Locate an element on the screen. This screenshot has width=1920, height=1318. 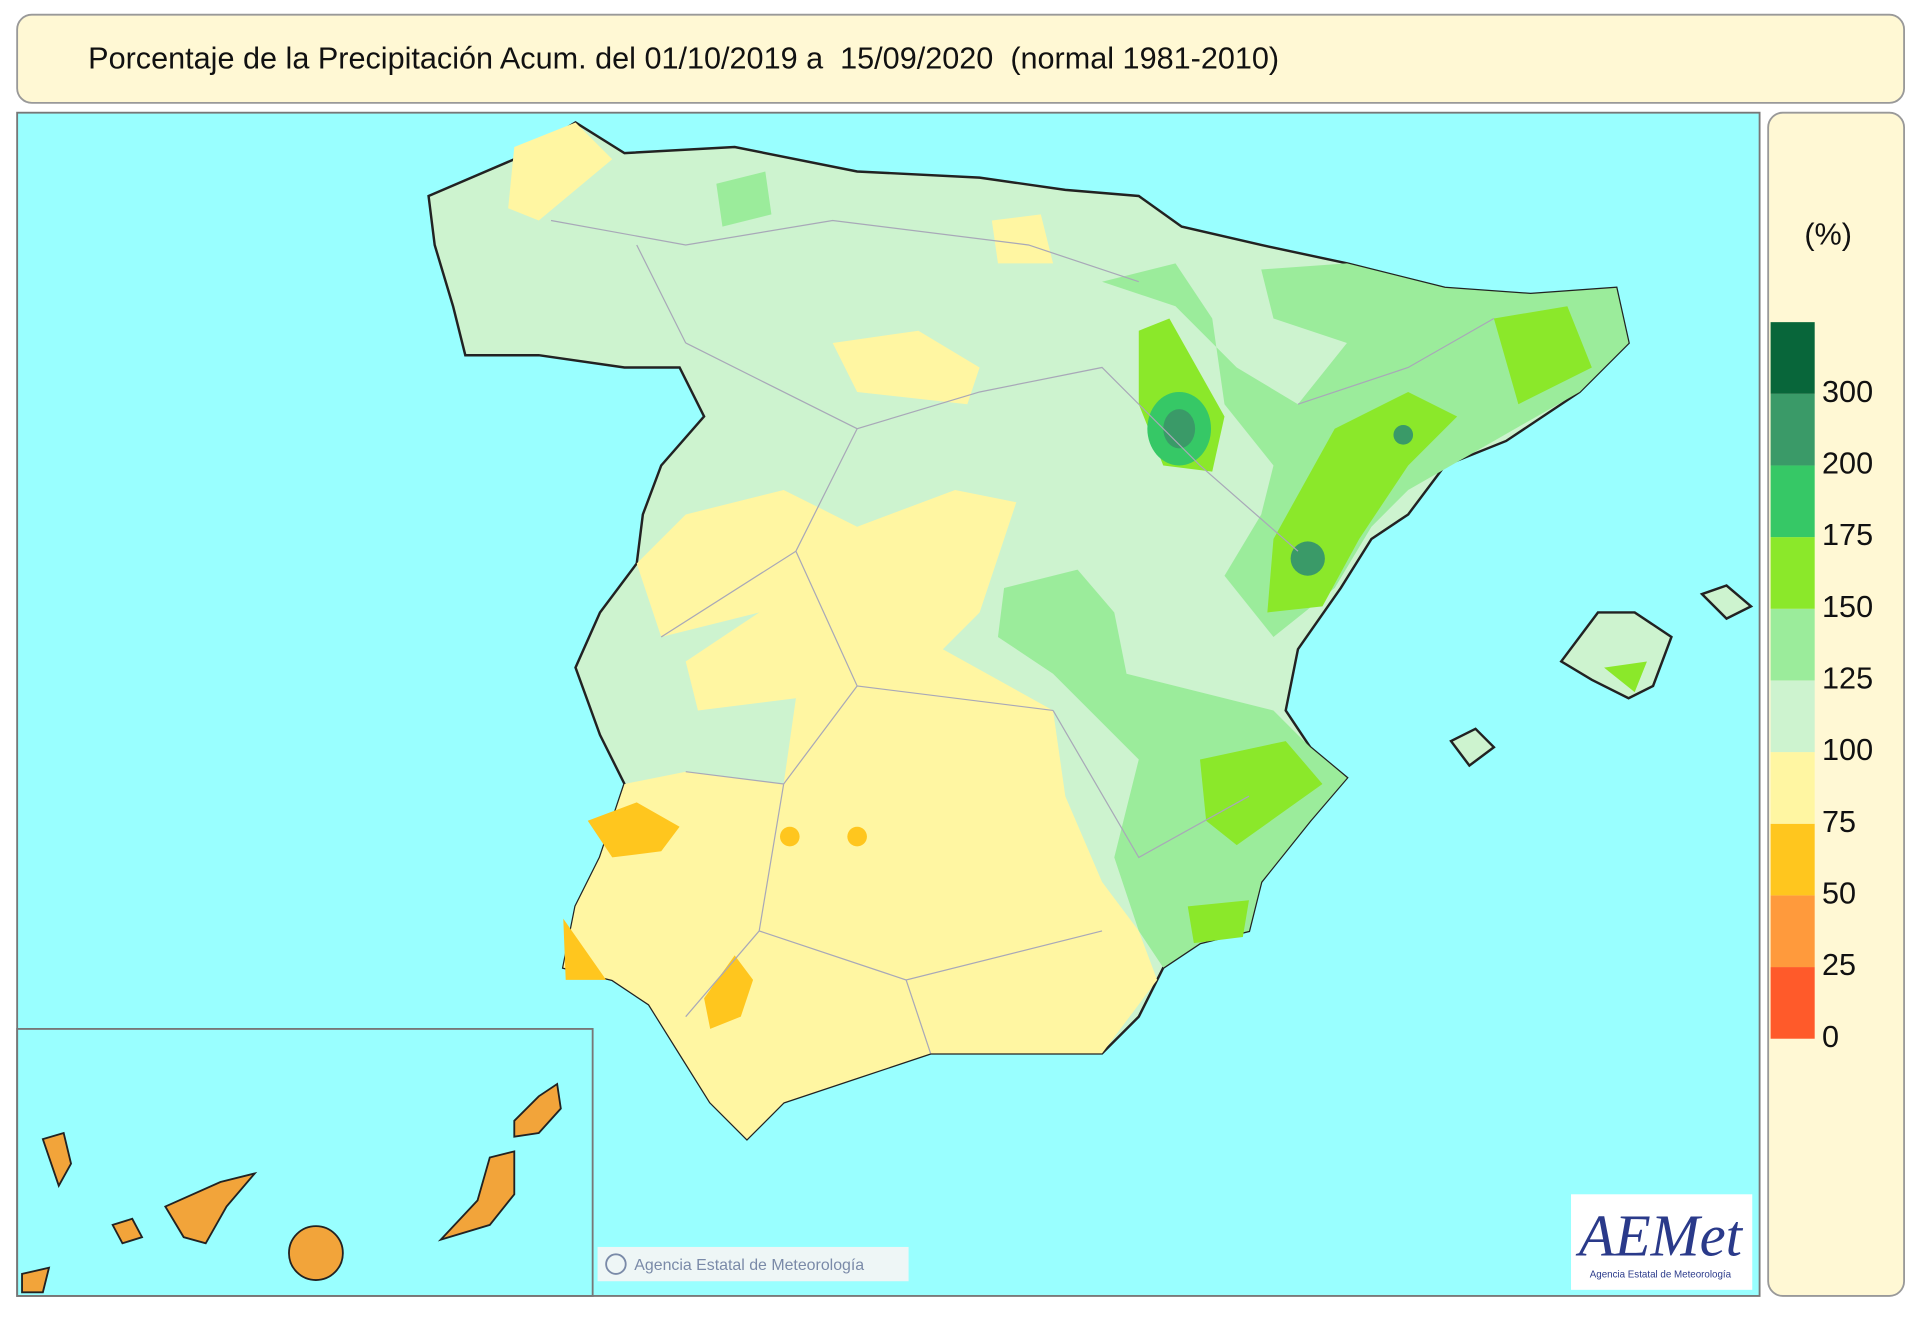
legend-tick-label: 125 is located at coordinates (1847, 679).